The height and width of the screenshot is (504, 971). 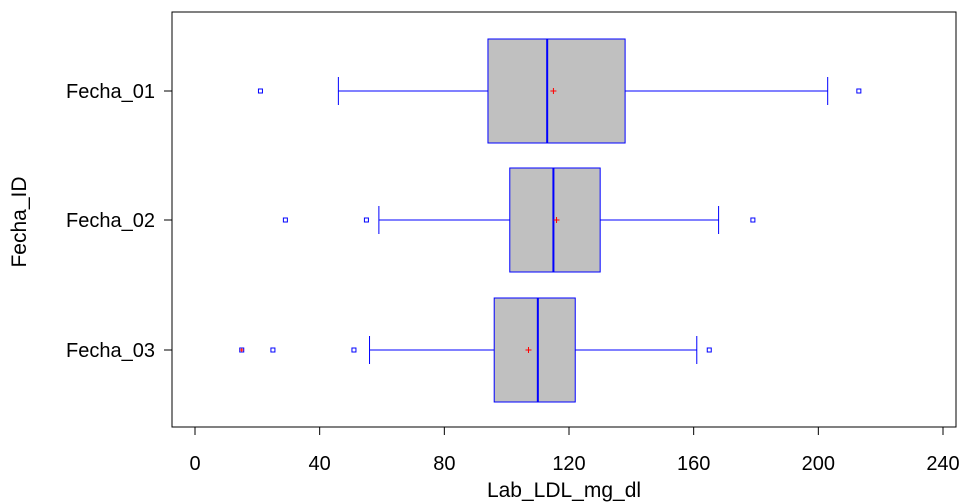 What do you see at coordinates (574, 451) in the screenshot?
I see `x-axis: 0 40 80 120 160 200 240` at bounding box center [574, 451].